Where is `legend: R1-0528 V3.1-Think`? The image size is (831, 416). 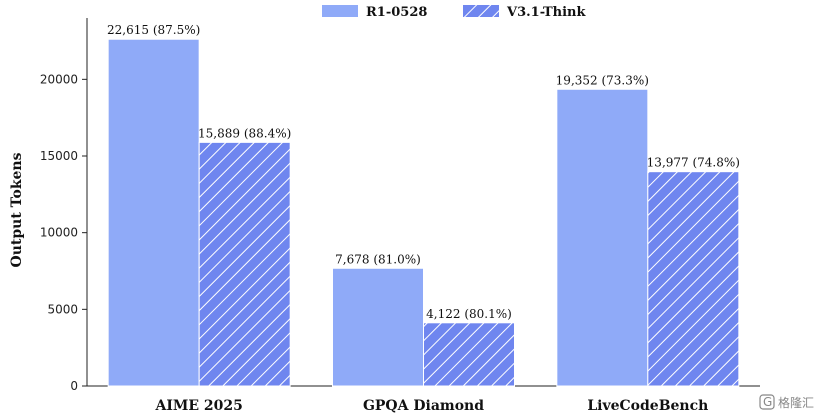 legend: R1-0528 V3.1-Think is located at coordinates (454, 12).